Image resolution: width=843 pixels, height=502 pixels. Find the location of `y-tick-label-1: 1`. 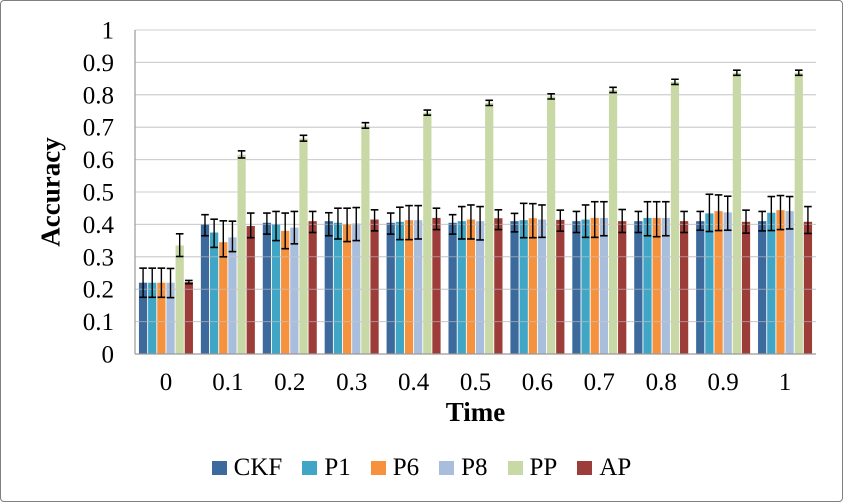

y-tick-label-1: 1 is located at coordinates (108, 31).